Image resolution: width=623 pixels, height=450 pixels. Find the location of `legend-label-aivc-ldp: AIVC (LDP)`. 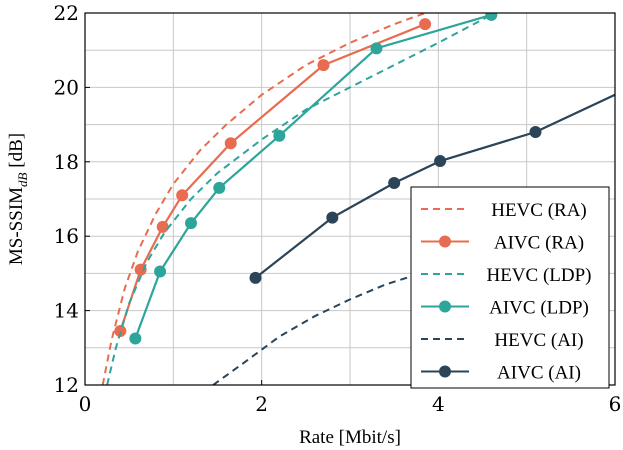

legend-label-aivc-ldp: AIVC (LDP) is located at coordinates (539, 308).